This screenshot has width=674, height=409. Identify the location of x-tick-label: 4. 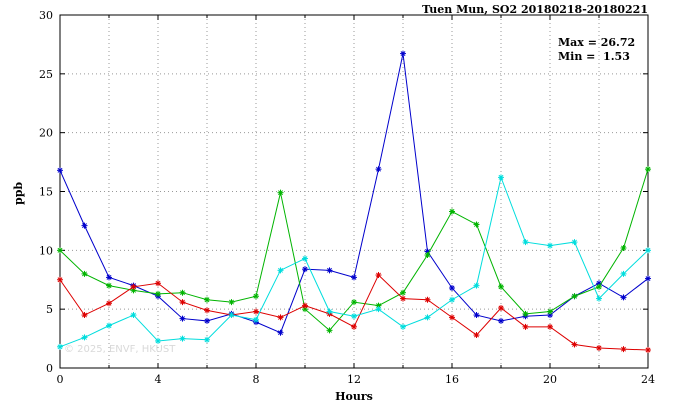
(158, 379).